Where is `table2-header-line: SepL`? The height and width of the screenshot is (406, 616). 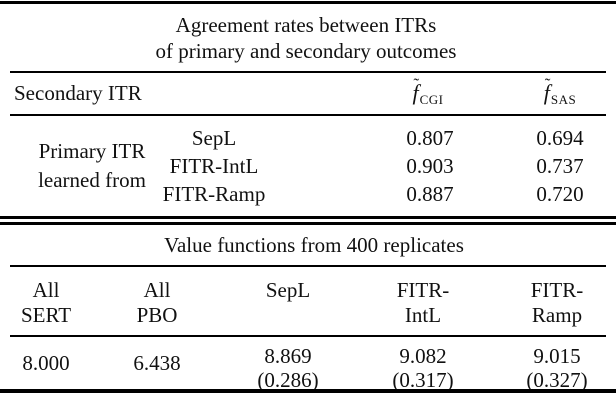 table2-header-line: SepL is located at coordinates (288, 290).